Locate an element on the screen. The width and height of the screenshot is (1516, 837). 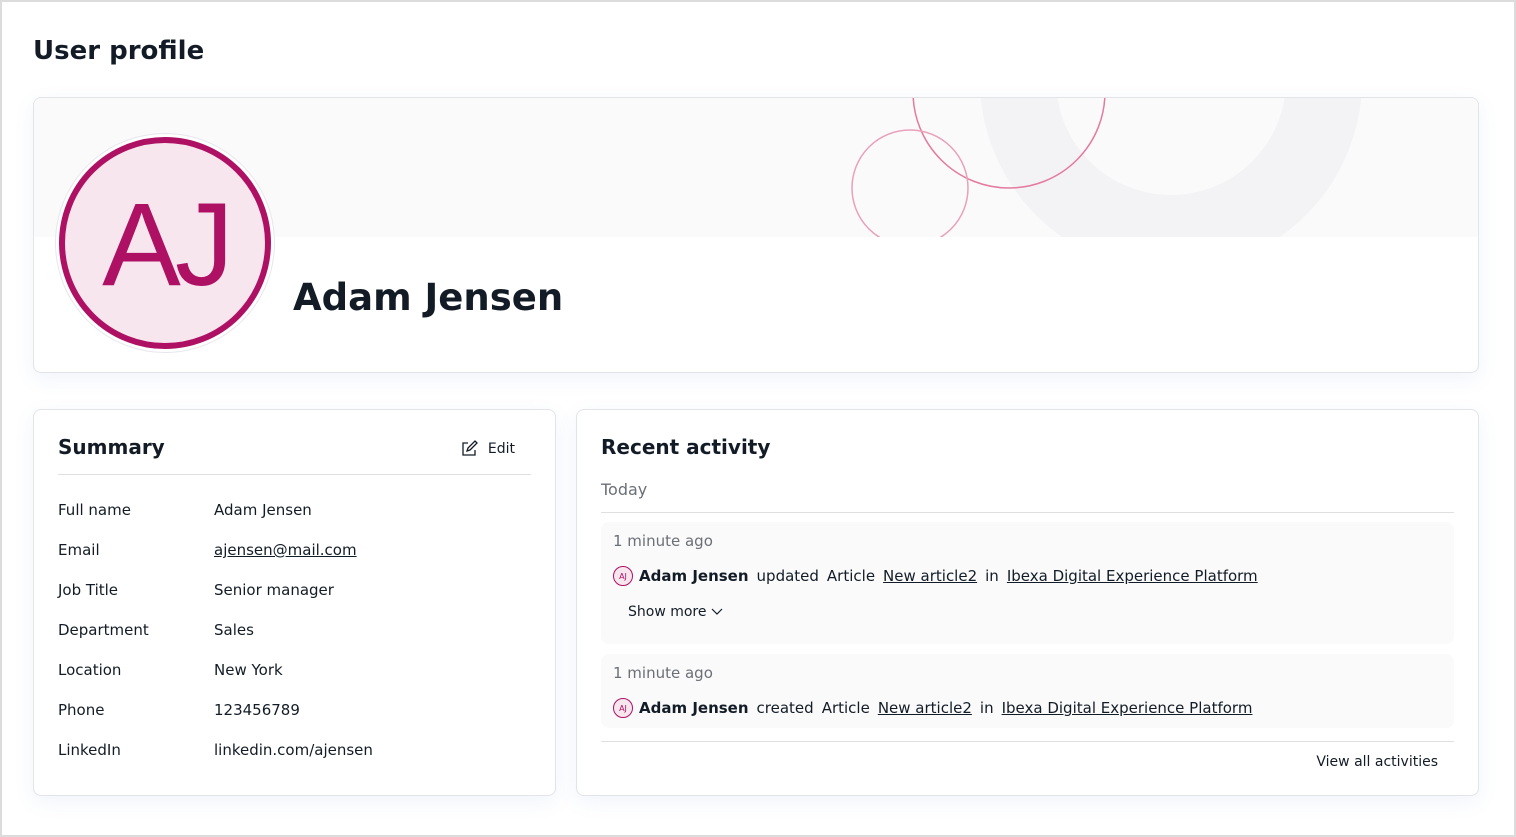
field-label: LinkedIn is located at coordinates (89, 750).